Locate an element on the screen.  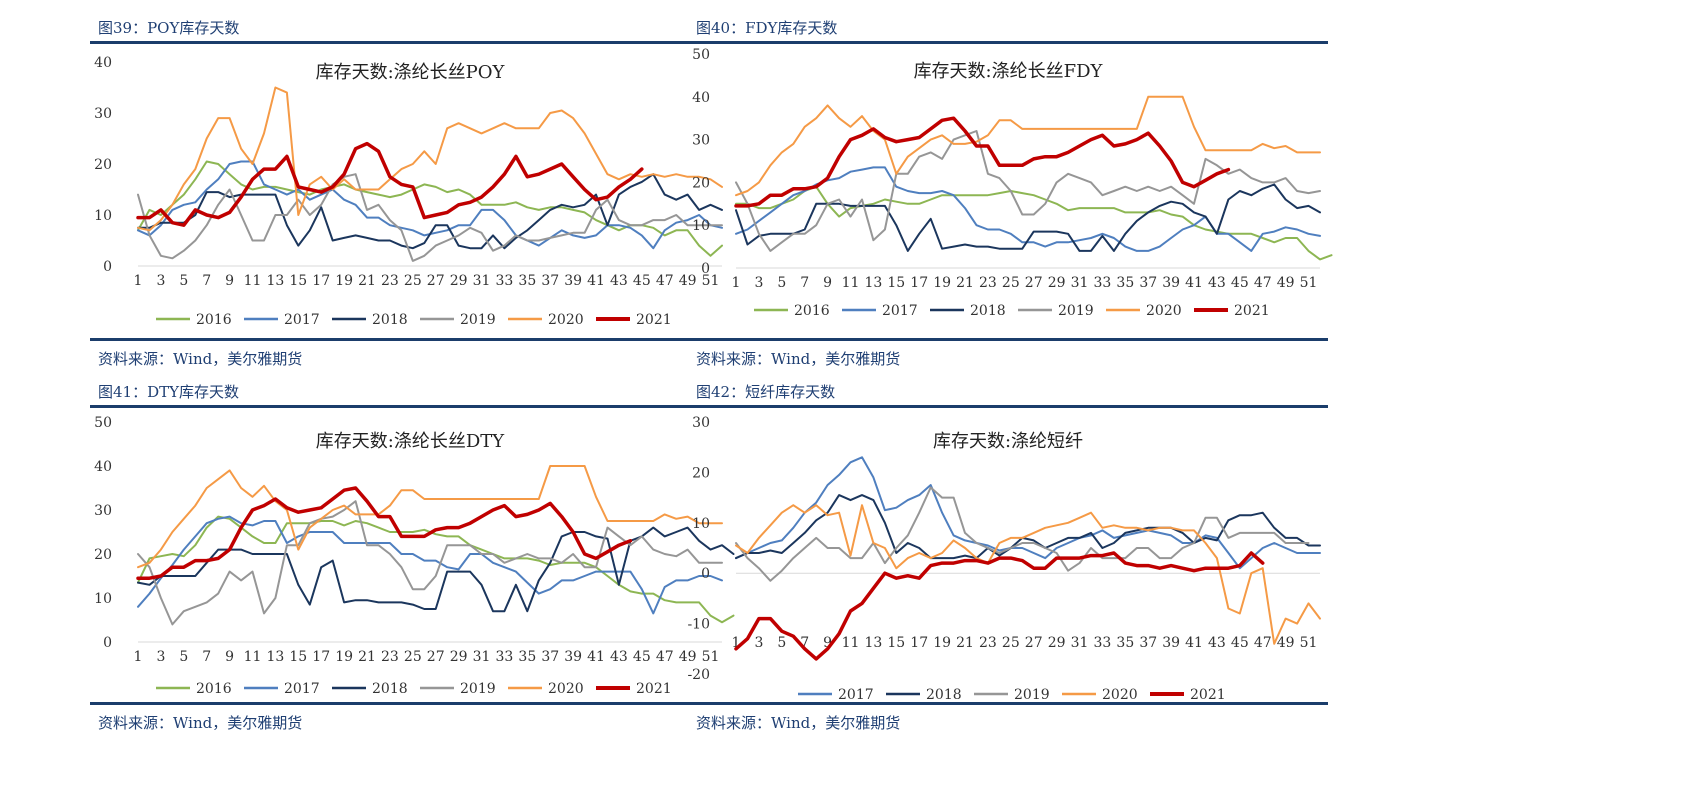
x-tick-label: 19 is located at coordinates (344, 281).